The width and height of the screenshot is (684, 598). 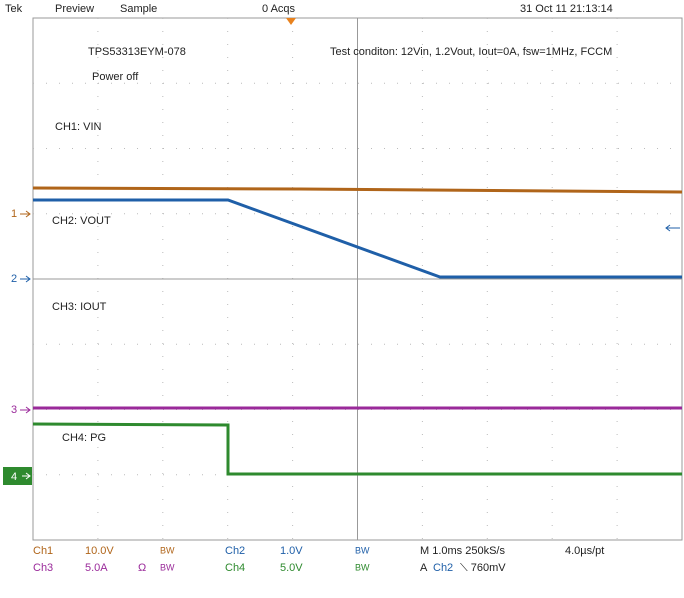 I want to click on mode: Preview, so click(x=74, y=9).